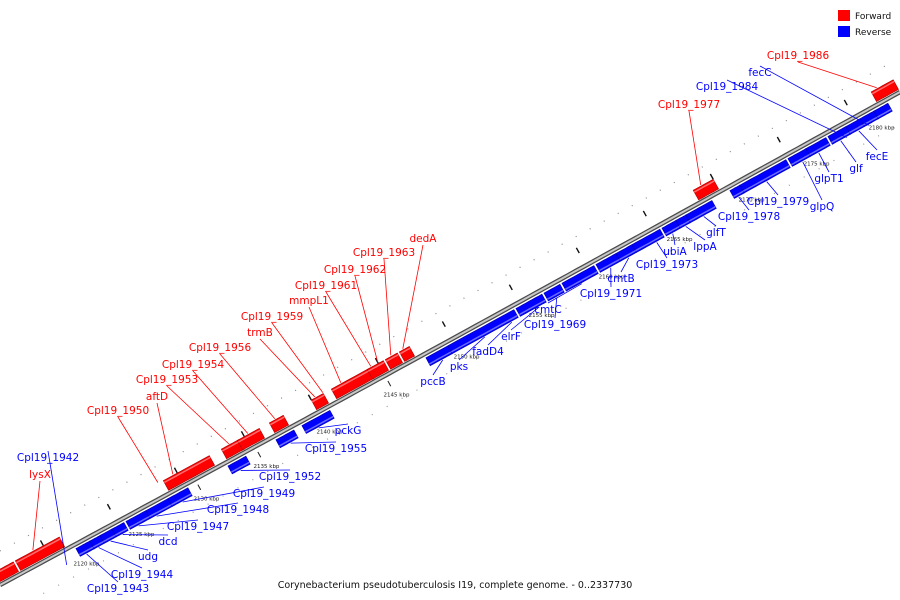 This screenshot has height=600, width=900. Describe the element at coordinates (817, 165) in the screenshot. I see `tick-label: 2175 kbp` at that location.